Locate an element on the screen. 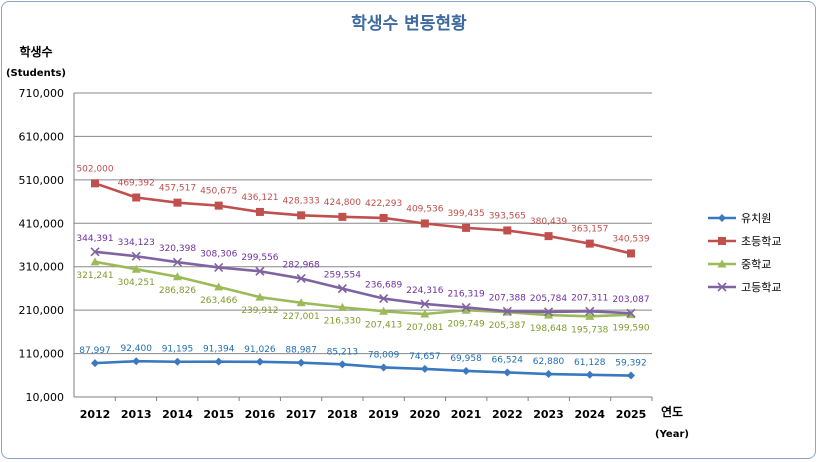 This screenshot has width=819, height=462. data-label: 436,121 is located at coordinates (259, 198).